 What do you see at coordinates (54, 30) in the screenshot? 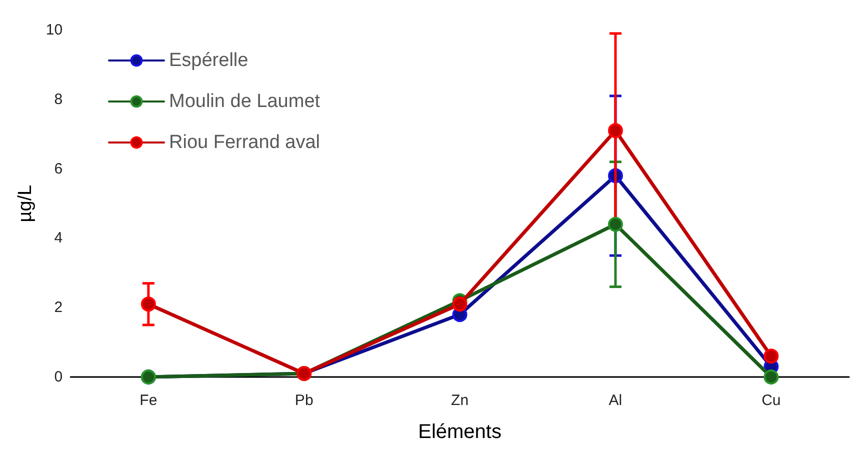
I see `y-tick-label: 10` at bounding box center [54, 30].